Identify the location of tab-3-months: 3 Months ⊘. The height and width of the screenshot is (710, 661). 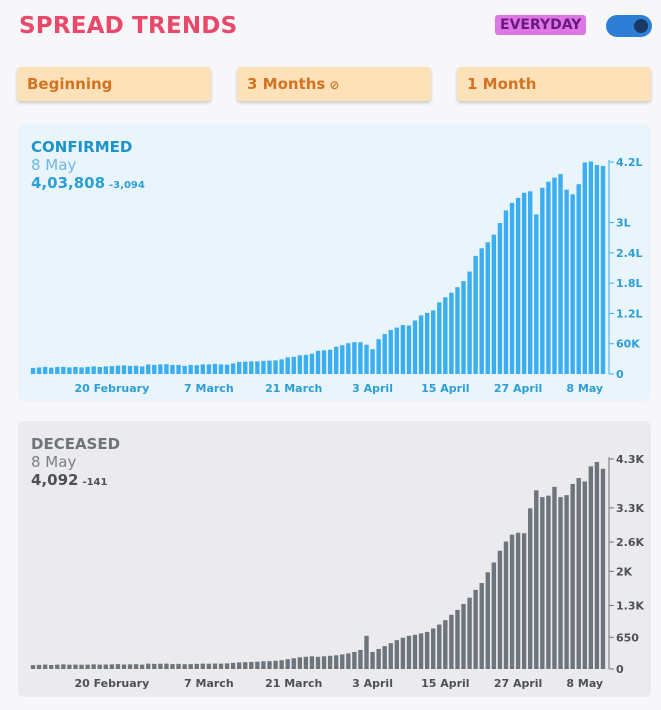
(334, 84).